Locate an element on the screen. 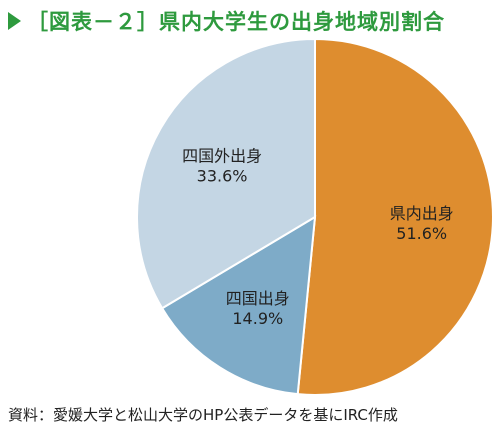 The image size is (500, 432). slice-value-inside: 51.6% is located at coordinates (421, 233).